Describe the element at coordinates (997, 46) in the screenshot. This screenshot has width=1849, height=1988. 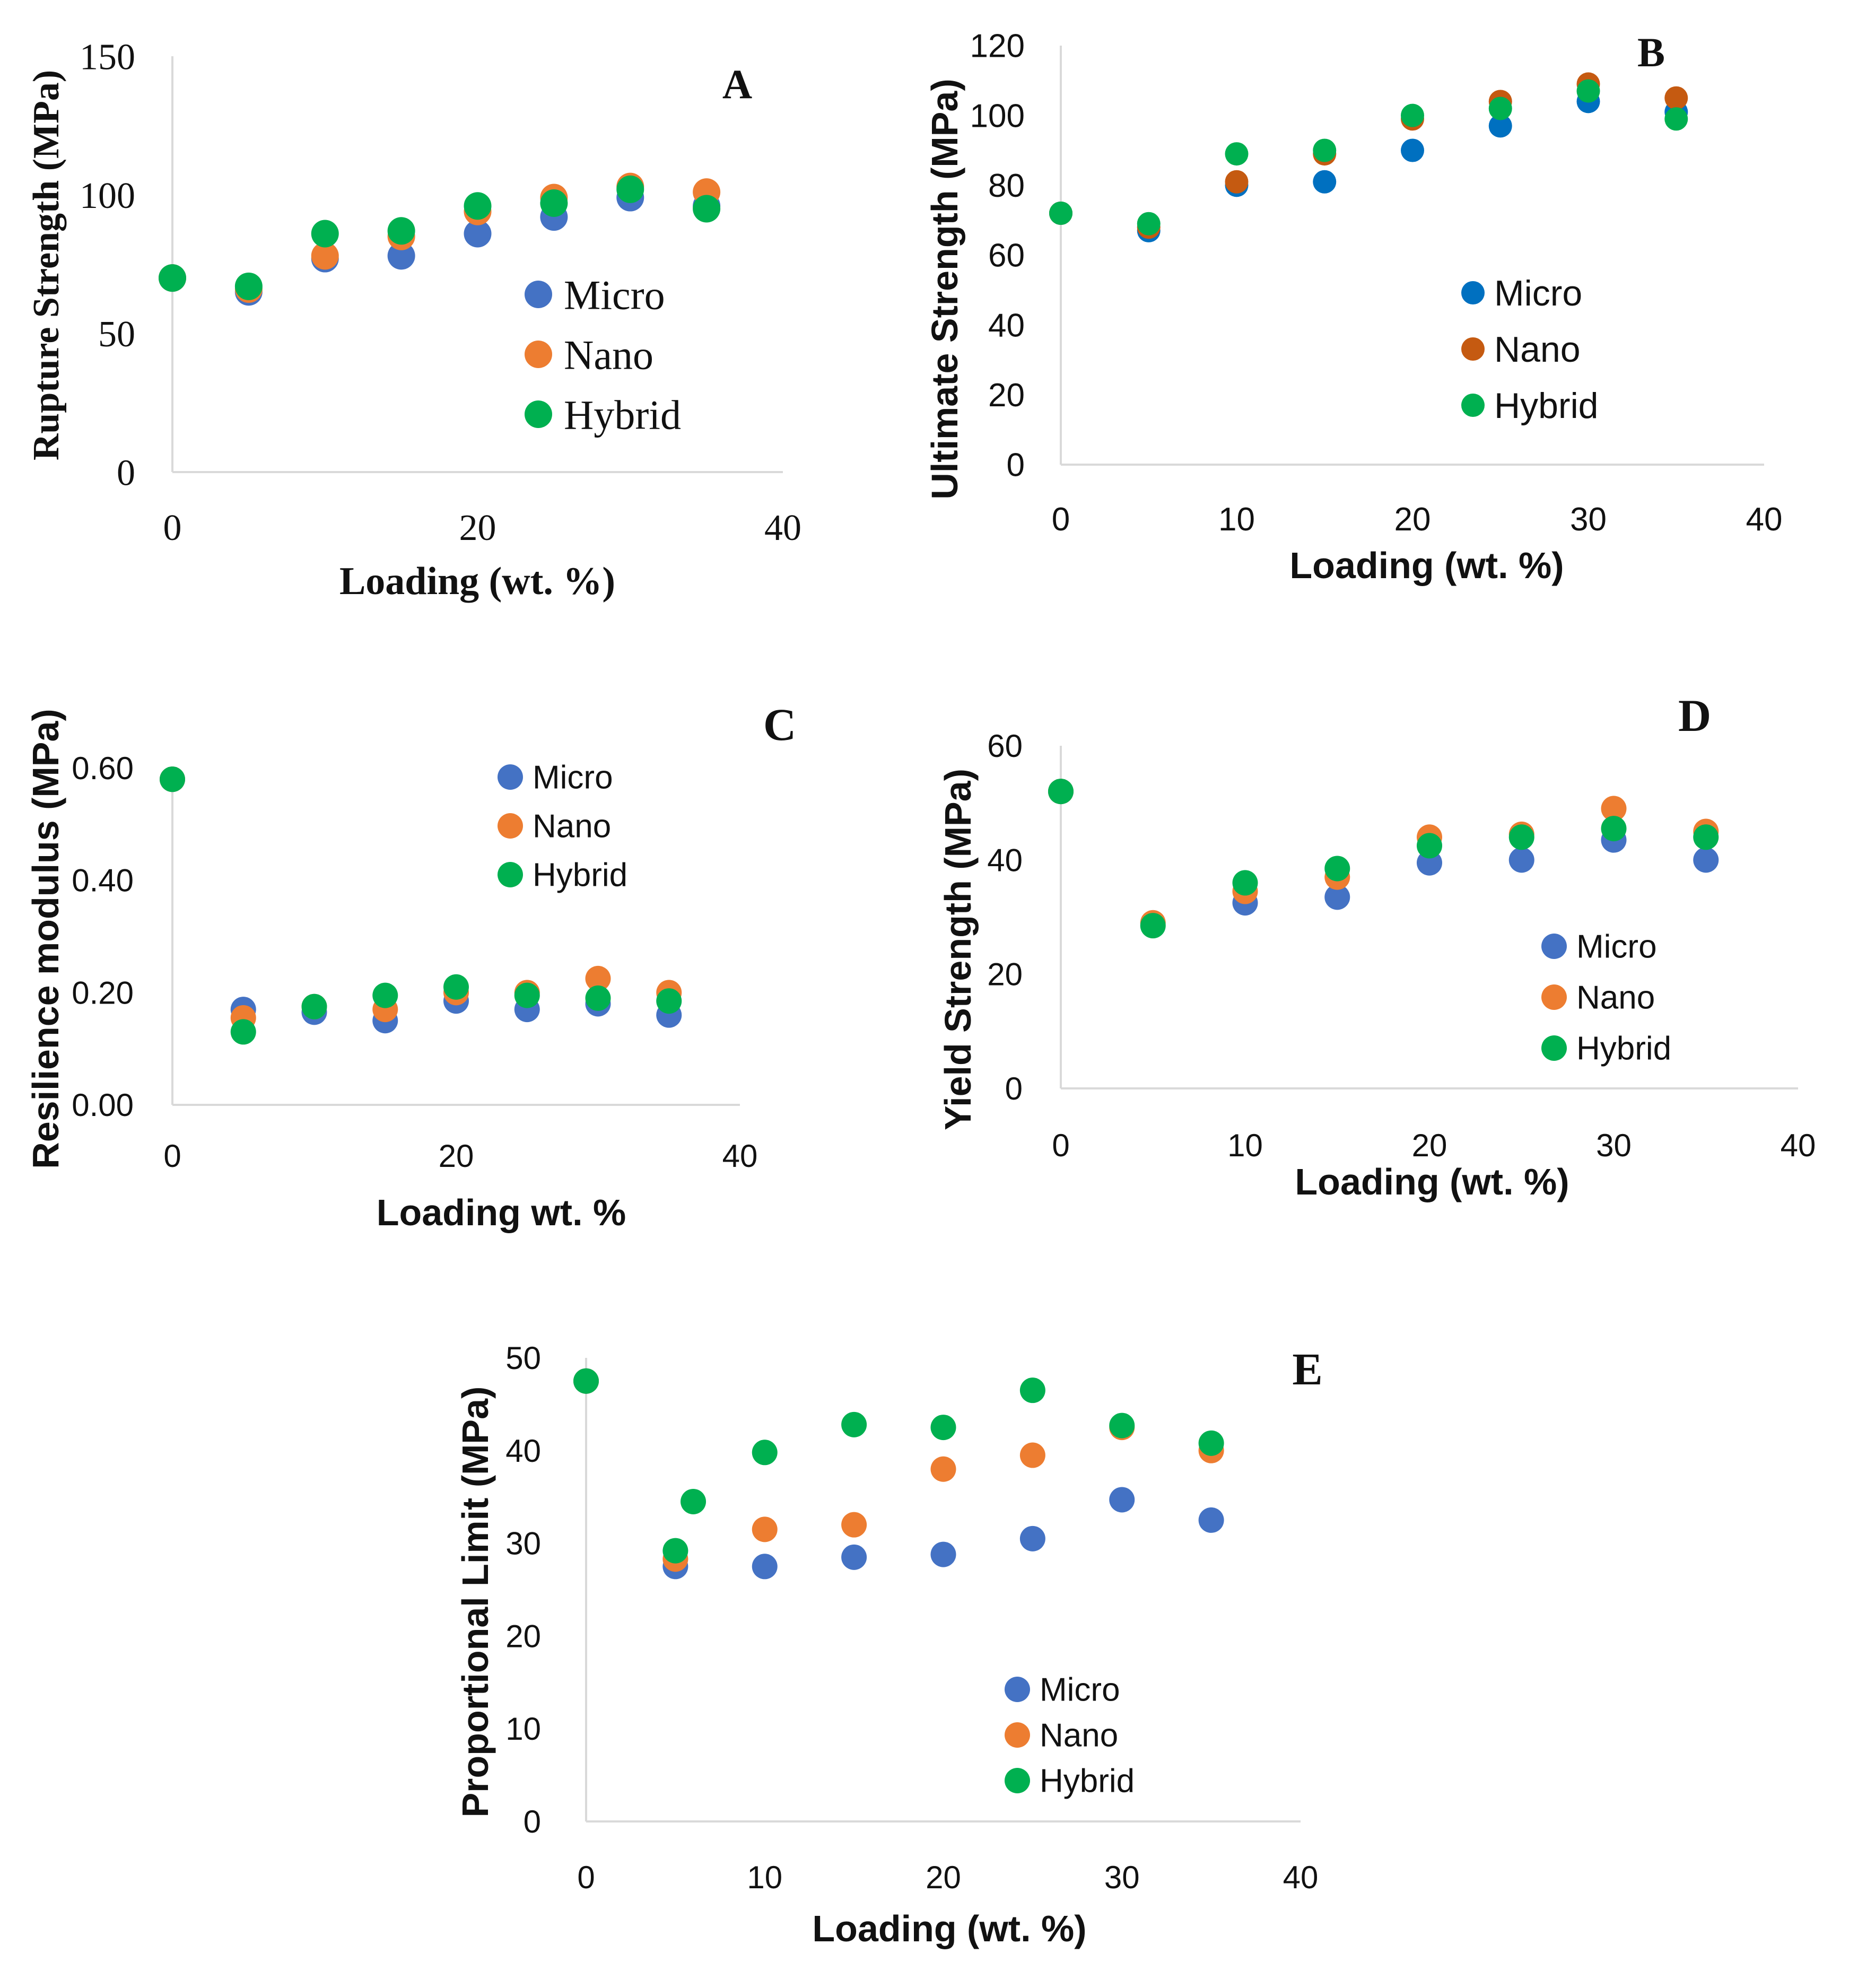
I see `y-tick-label: 120` at that location.